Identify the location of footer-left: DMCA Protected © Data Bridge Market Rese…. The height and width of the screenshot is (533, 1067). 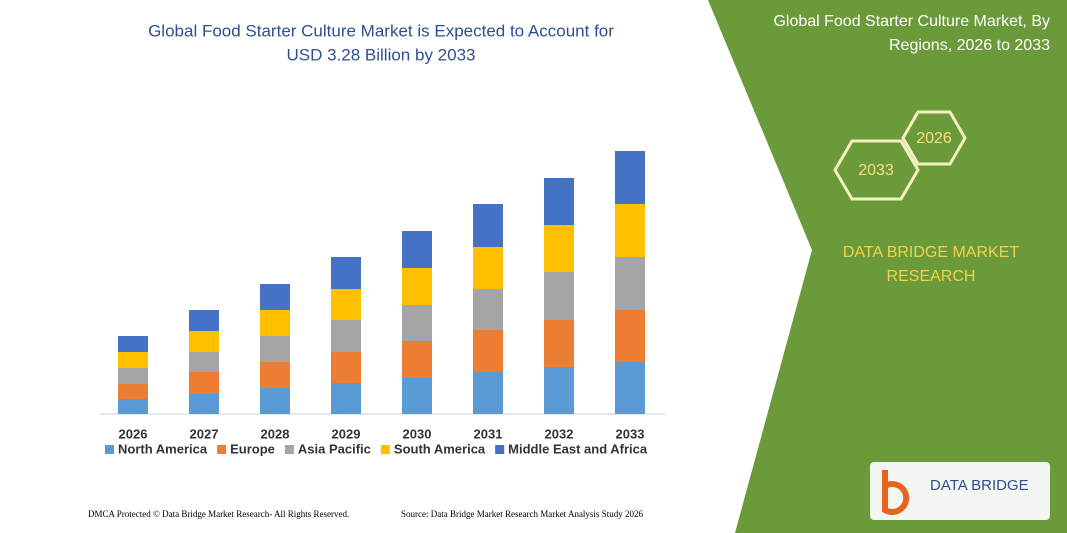
(218, 514).